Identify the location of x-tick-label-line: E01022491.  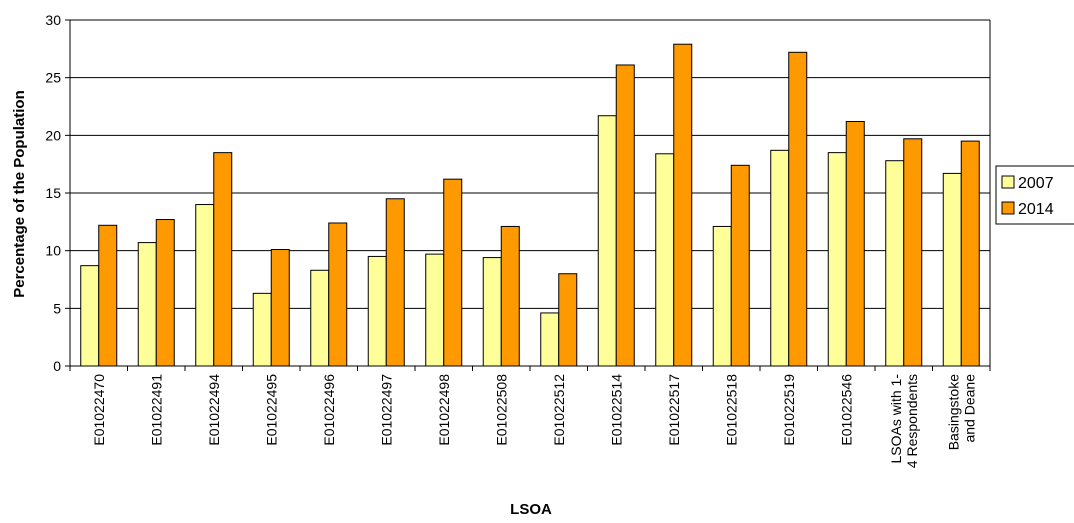
(156, 410).